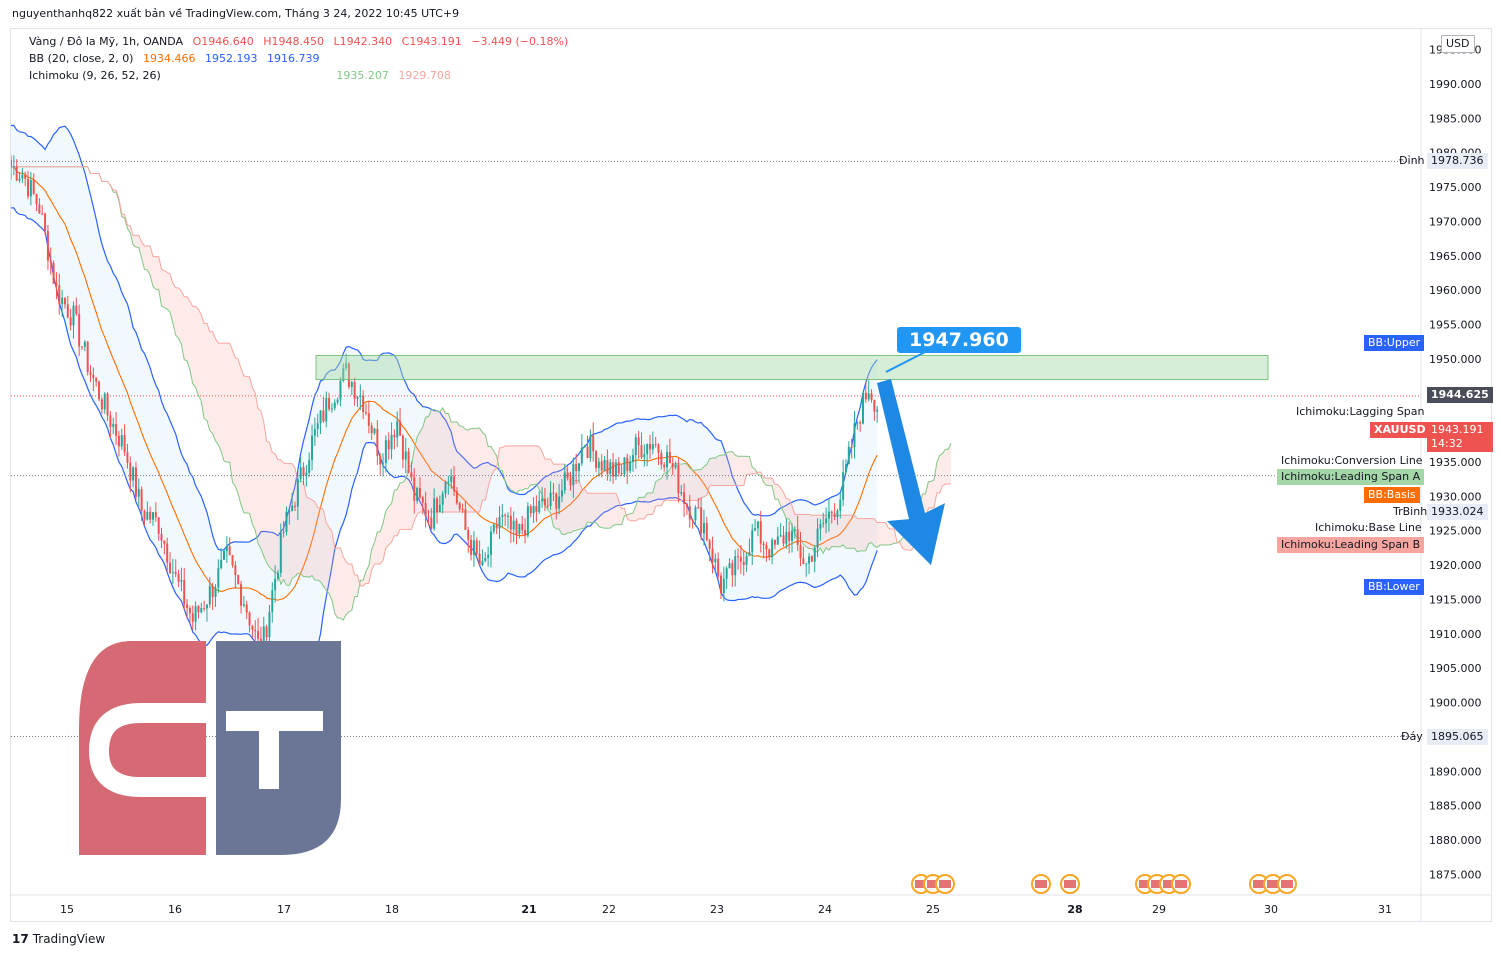  I want to click on resistance-zone, so click(792, 367).